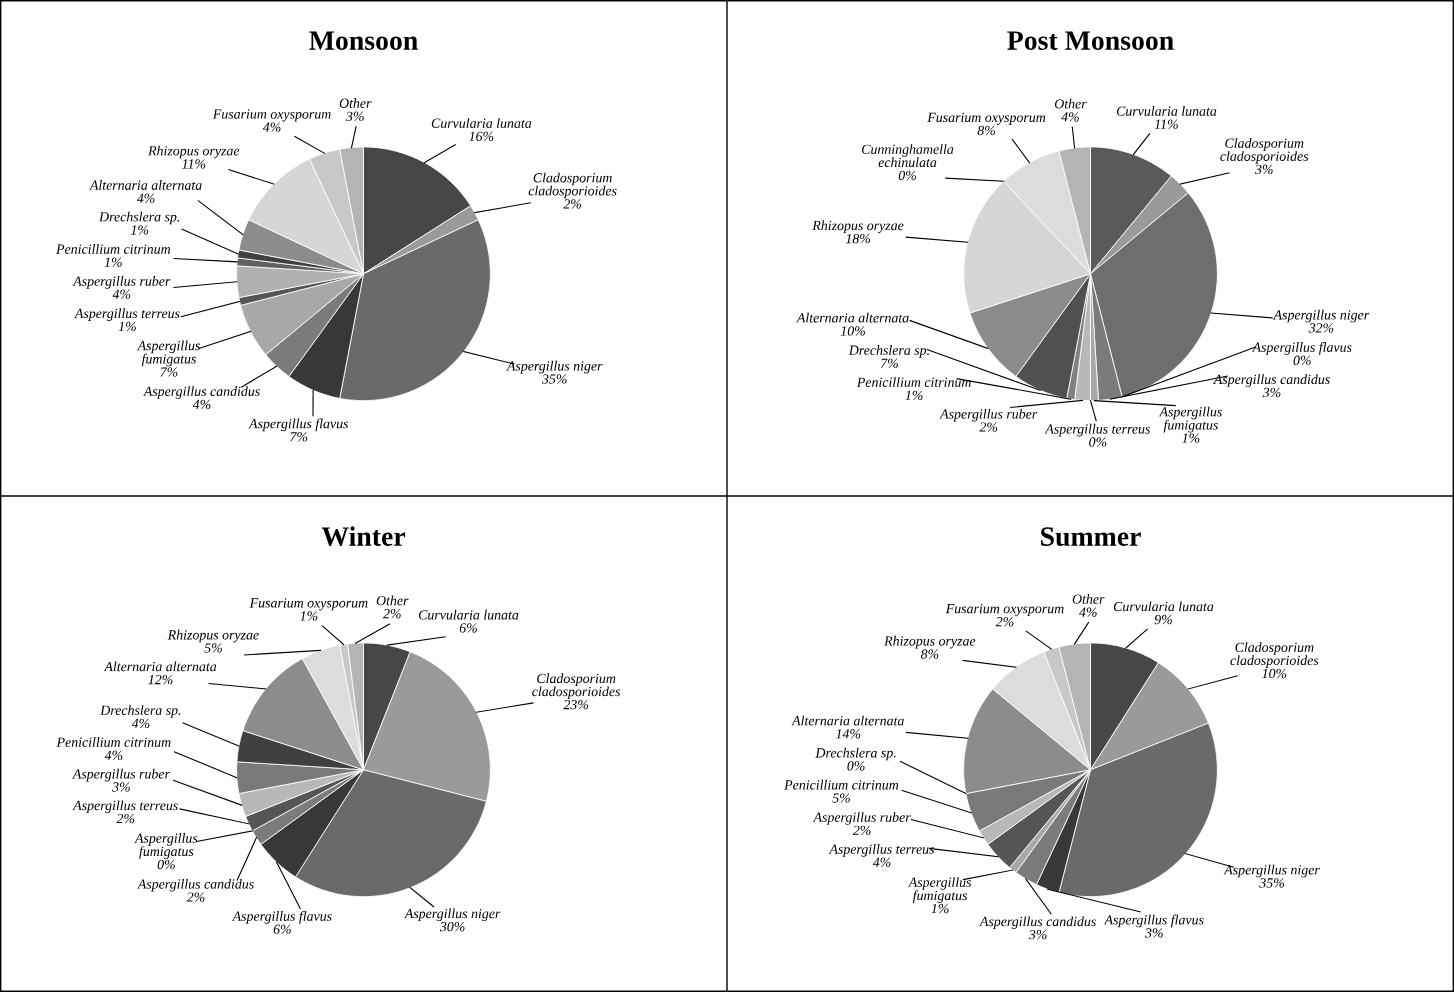 The width and height of the screenshot is (1454, 992). I want to click on data-label: 32%, so click(1321, 328).